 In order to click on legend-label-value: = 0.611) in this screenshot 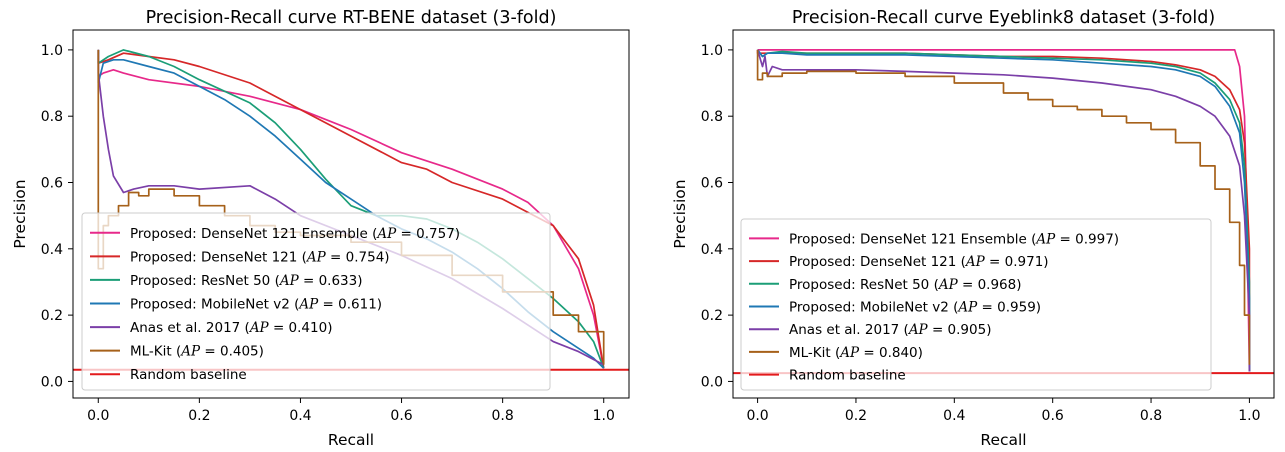, I will do `click(350, 305)`.